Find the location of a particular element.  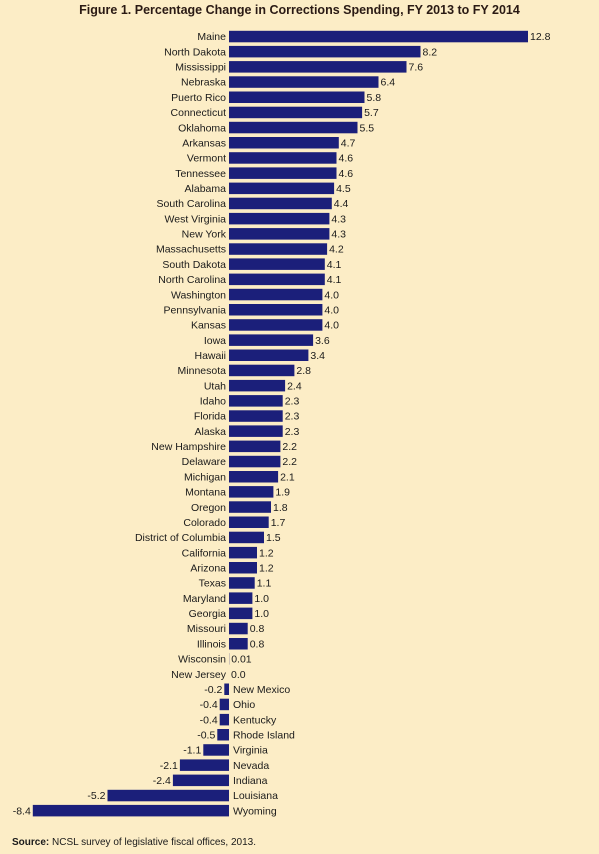

value-label: 4.7 is located at coordinates (348, 144).